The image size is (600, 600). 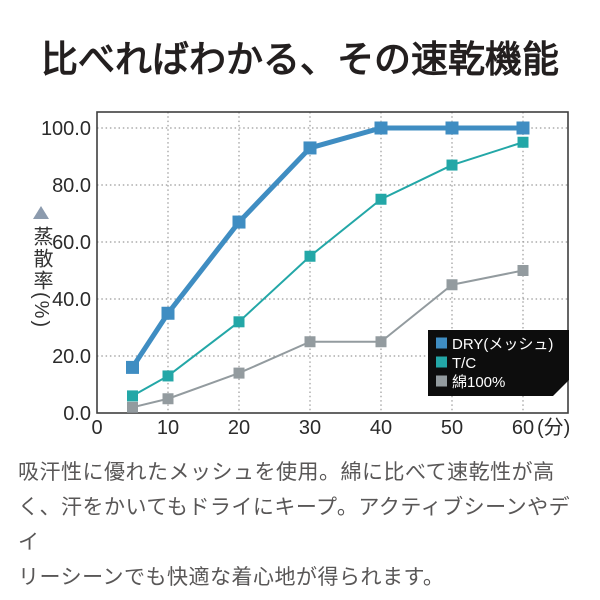 What do you see at coordinates (71, 243) in the screenshot?
I see `y-tick-label: 60.0` at bounding box center [71, 243].